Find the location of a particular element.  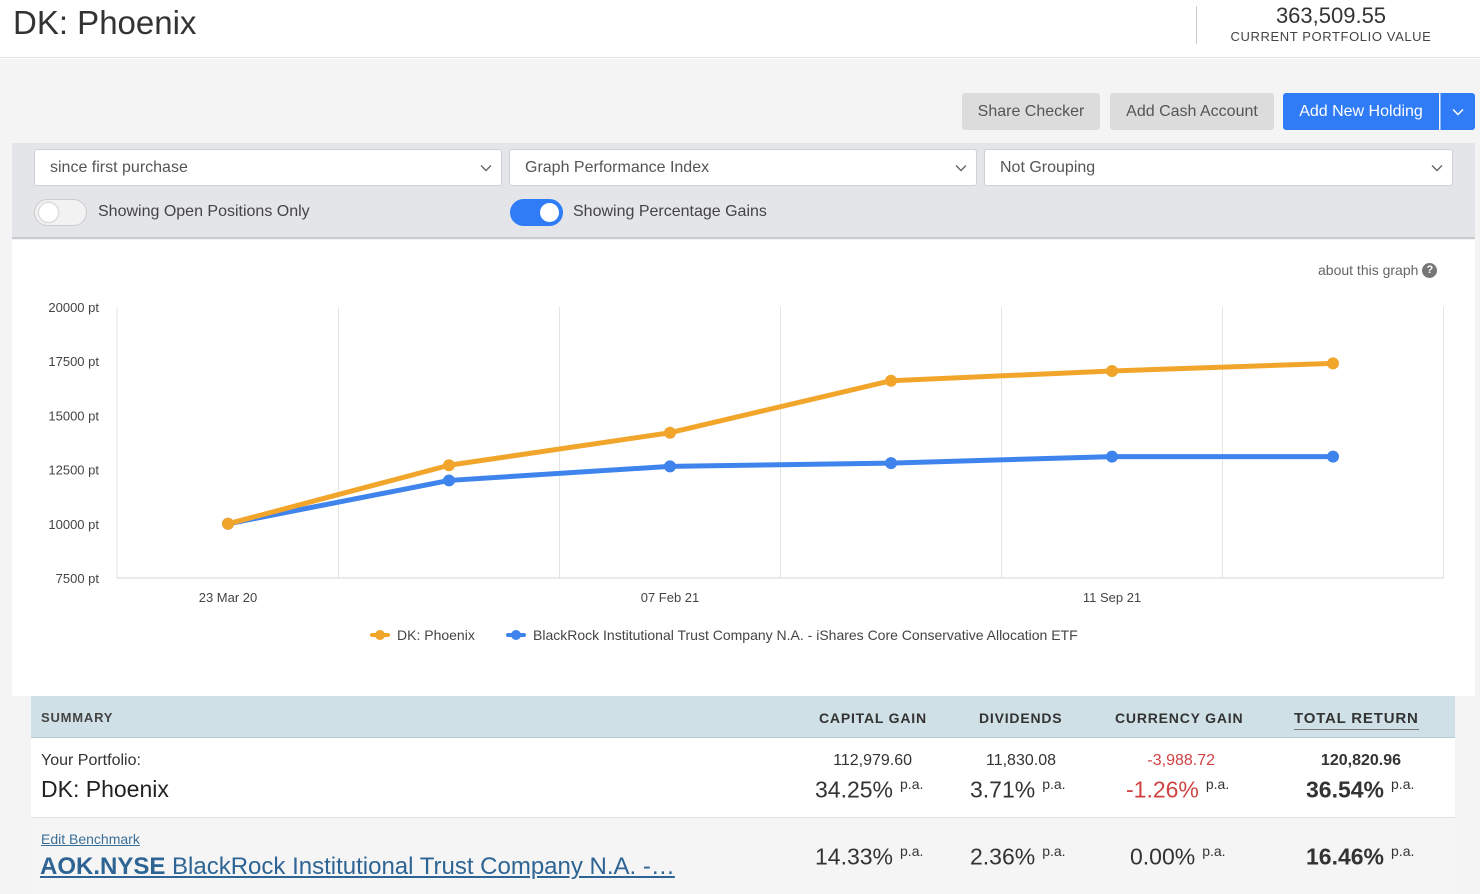

summary-heading: SUMMARY is located at coordinates (77, 717).